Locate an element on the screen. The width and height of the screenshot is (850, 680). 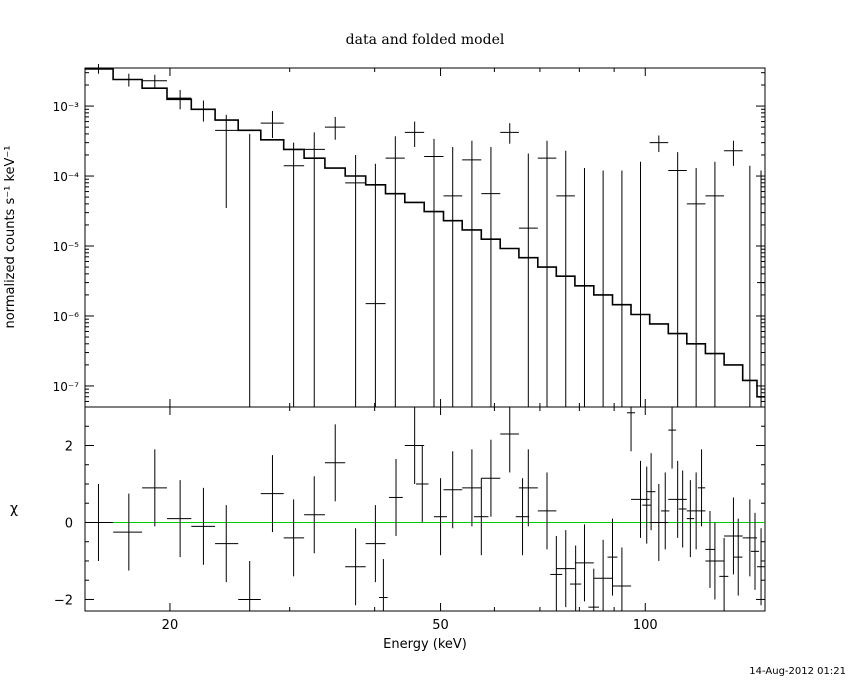
spectrum-y-axis-label: normalized counts s⁻¹ keV⁻¹ is located at coordinates (10, 237).